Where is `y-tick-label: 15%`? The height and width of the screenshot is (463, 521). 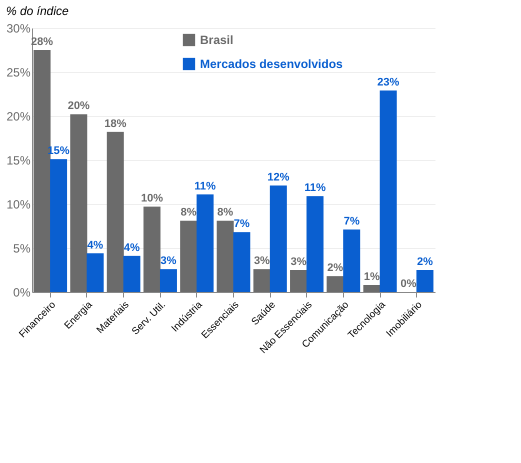
y-tick-label: 15% is located at coordinates (18, 161).